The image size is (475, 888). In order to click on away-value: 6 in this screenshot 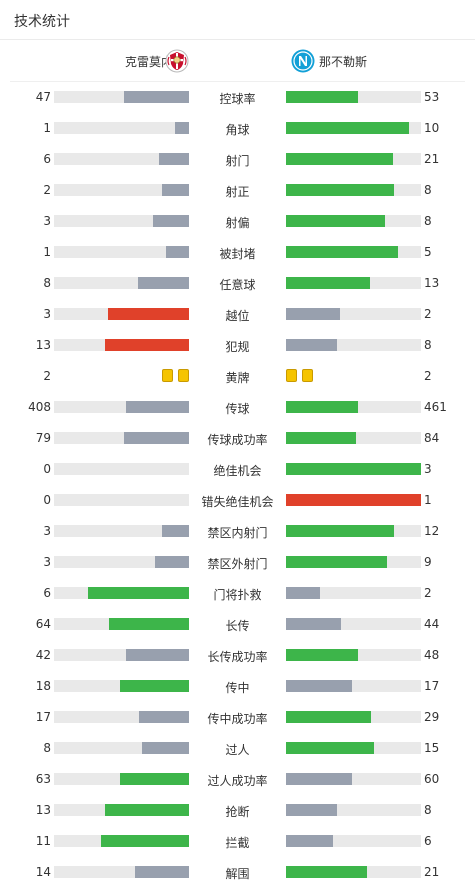, I will do `click(428, 841)`.